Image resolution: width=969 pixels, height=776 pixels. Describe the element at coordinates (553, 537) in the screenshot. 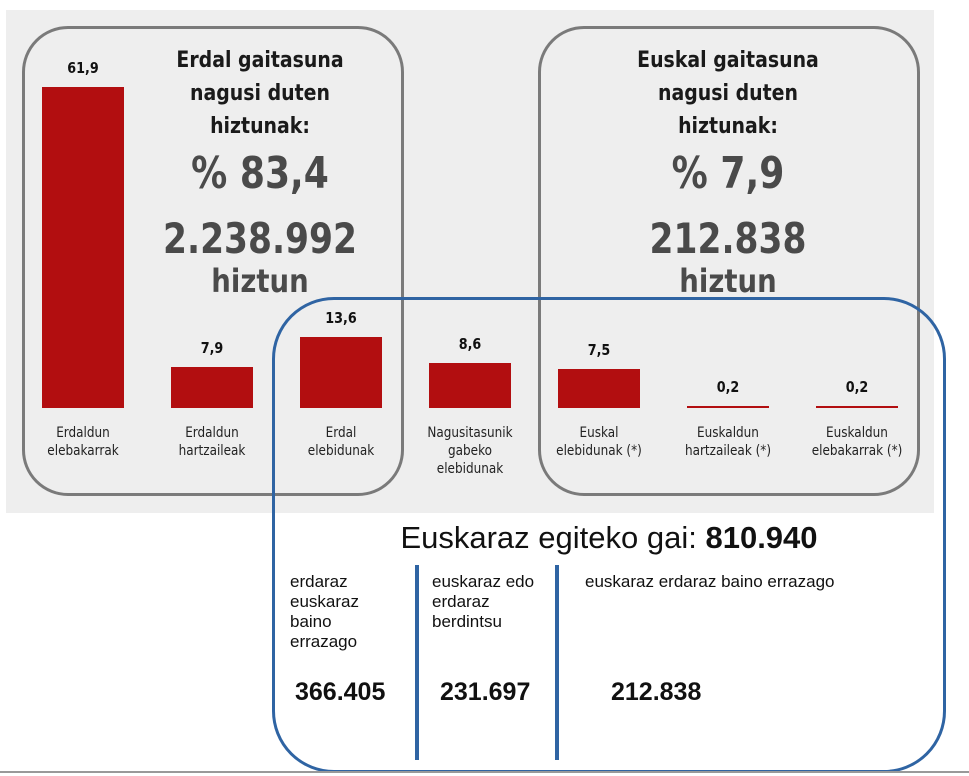

I see `summary-title-prefix: Euskaraz egiteko gai:` at that location.